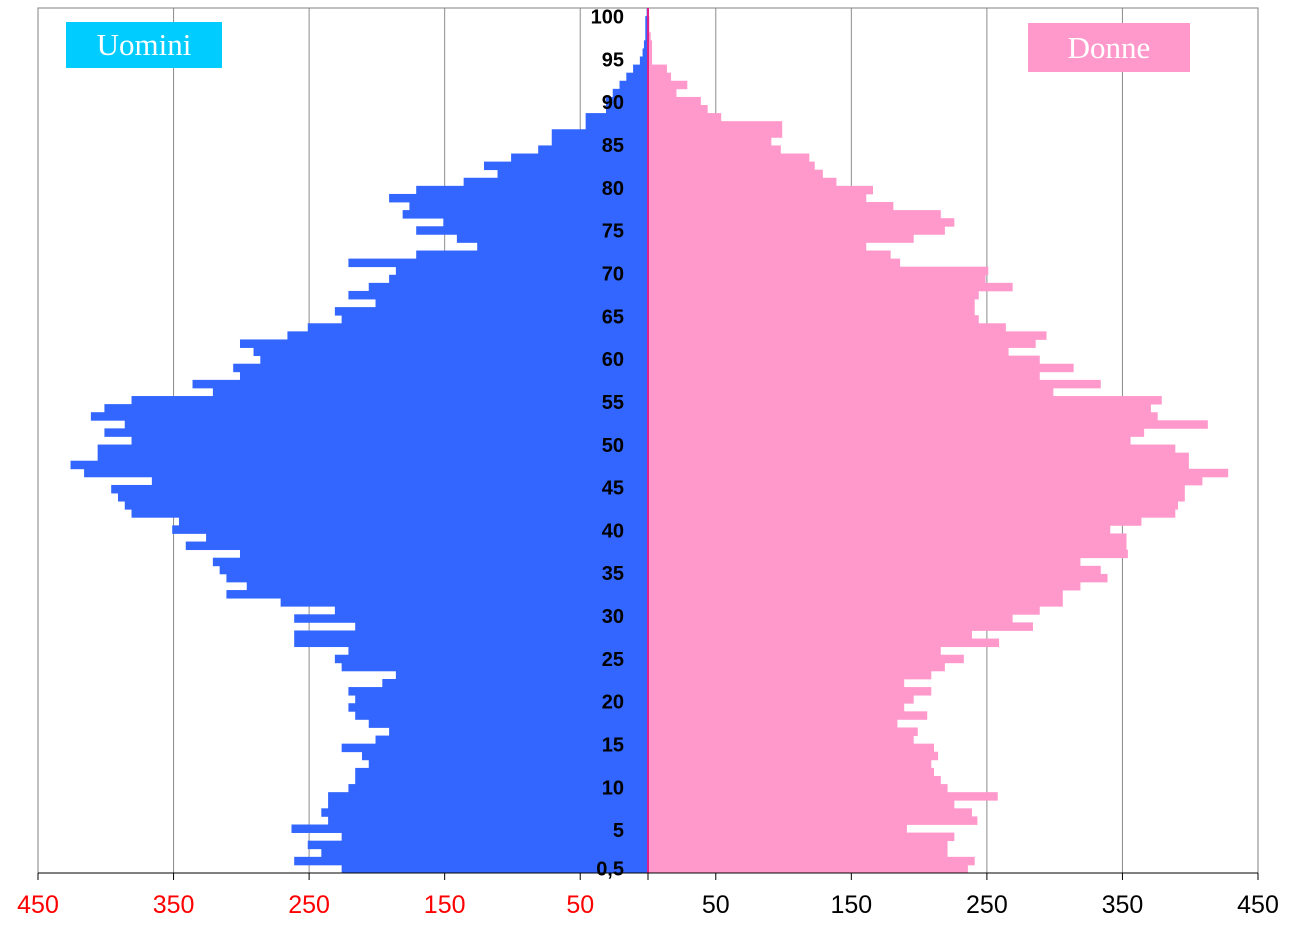 The width and height of the screenshot is (1300, 926). I want to click on age-tick-label: 10, so click(613, 788).